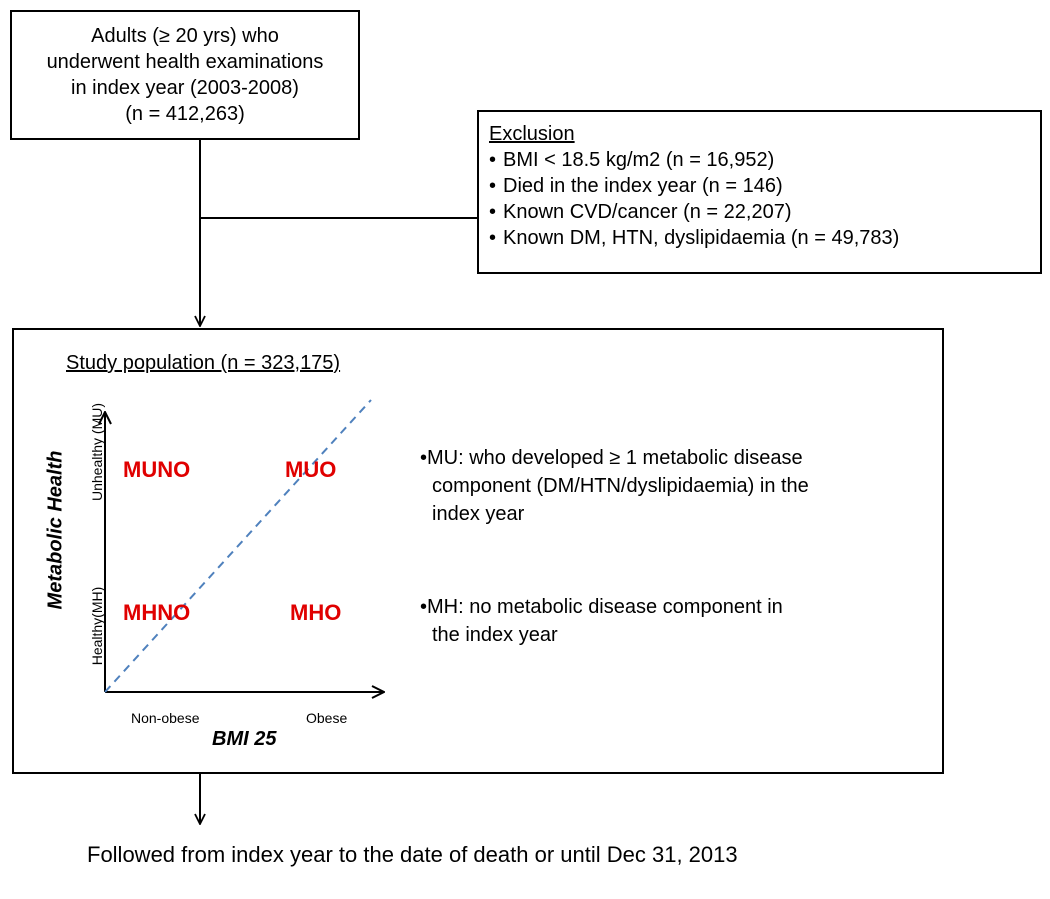 The image size is (1050, 899). I want to click on mh-definition-line: MH: no metabolic disease component in, so click(605, 607).